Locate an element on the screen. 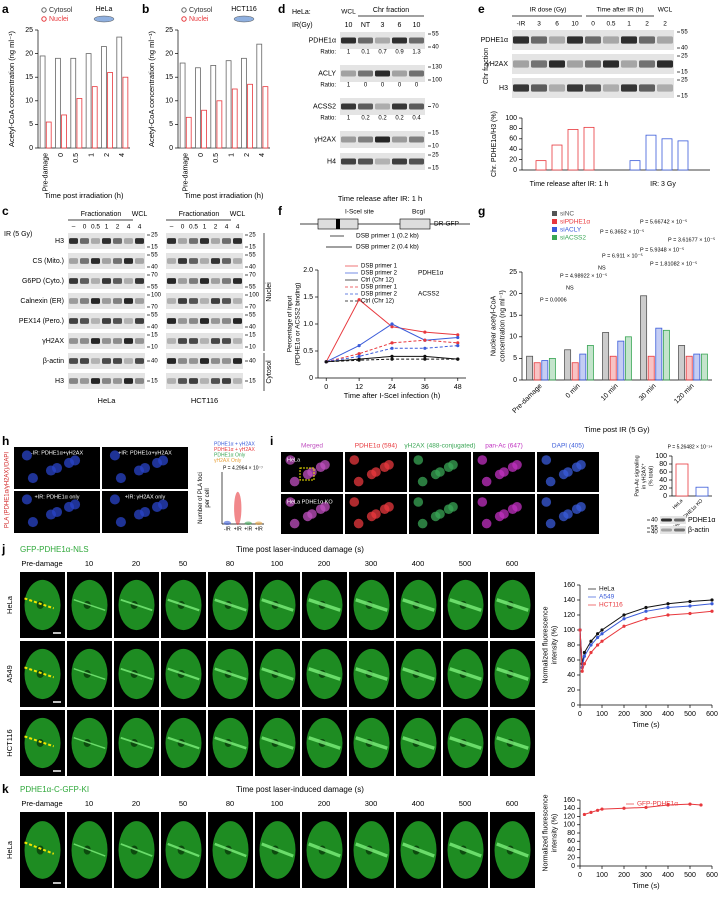 The height and width of the screenshot is (902, 720). time-label: 50 is located at coordinates (183, 803).